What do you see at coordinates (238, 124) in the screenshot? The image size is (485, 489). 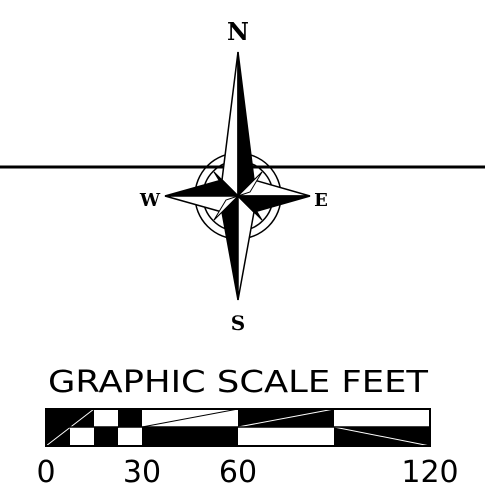 I see `north-point` at bounding box center [238, 124].